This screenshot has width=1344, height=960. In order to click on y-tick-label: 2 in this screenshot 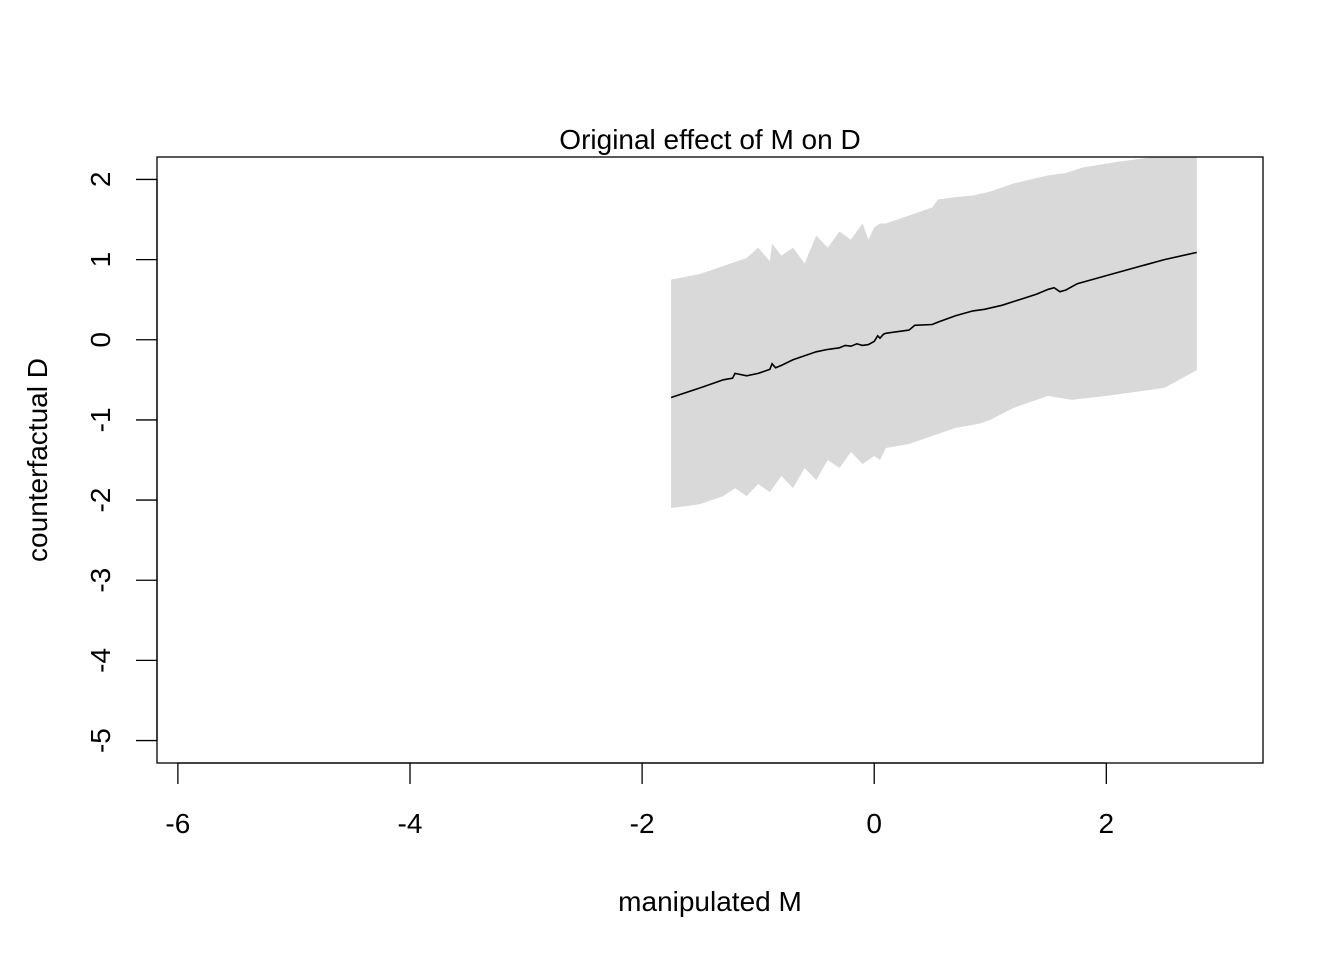, I will do `click(100, 180)`.